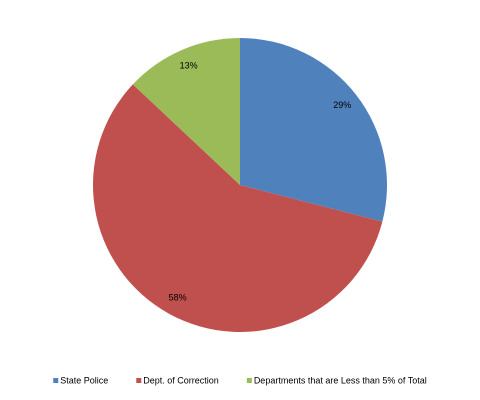 The width and height of the screenshot is (480, 400). What do you see at coordinates (181, 380) in the screenshot?
I see `legend-label: Dept. of Correction` at bounding box center [181, 380].